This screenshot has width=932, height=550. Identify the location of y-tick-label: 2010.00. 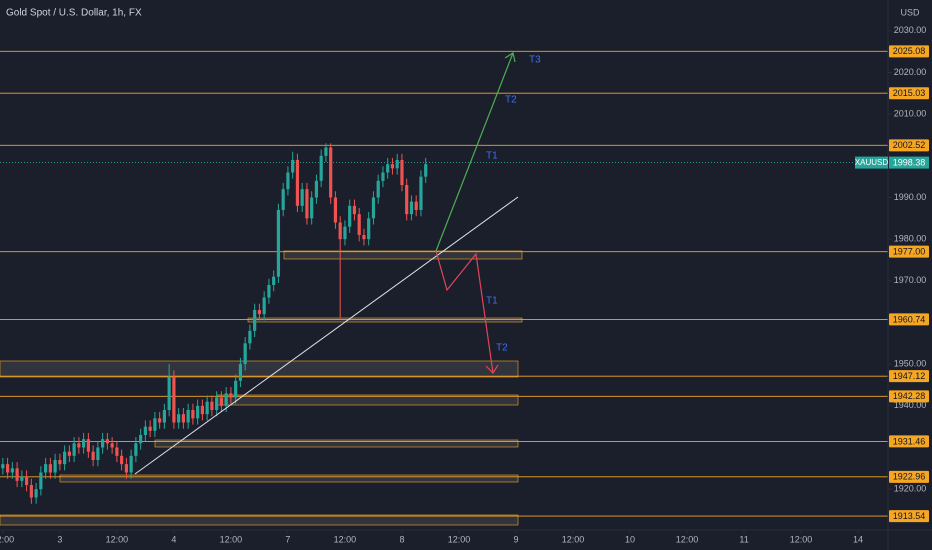
(910, 114).